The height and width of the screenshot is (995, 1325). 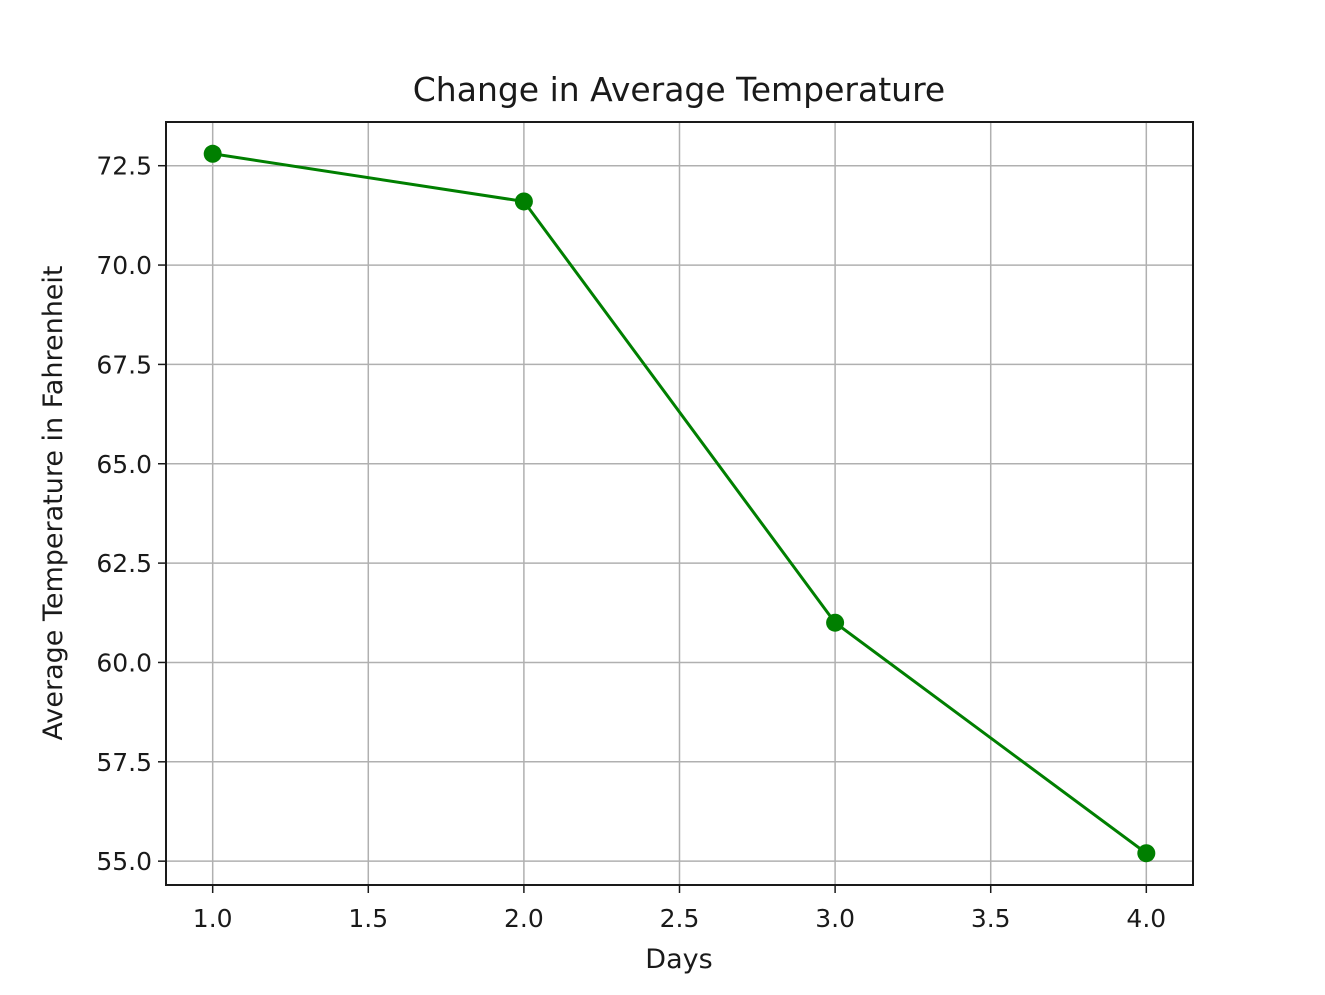 I want to click on x-tick-label: 1.0, so click(x=213, y=918).